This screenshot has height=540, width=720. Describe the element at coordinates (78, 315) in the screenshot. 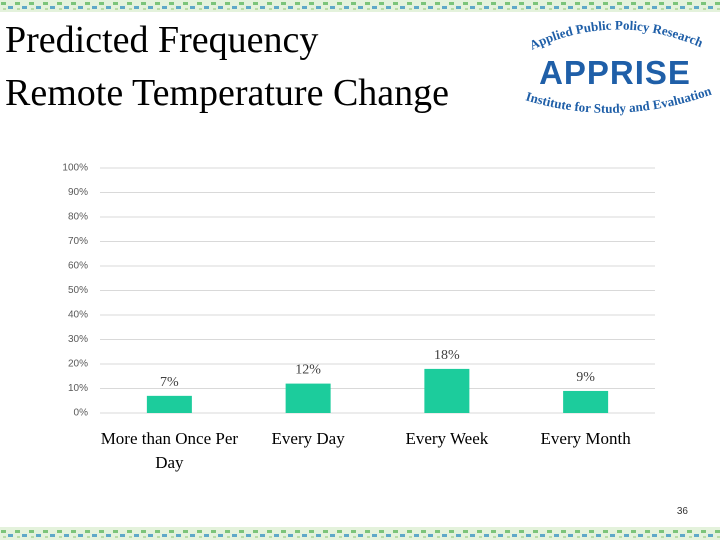

I see `y-tick-label: 40%` at that location.